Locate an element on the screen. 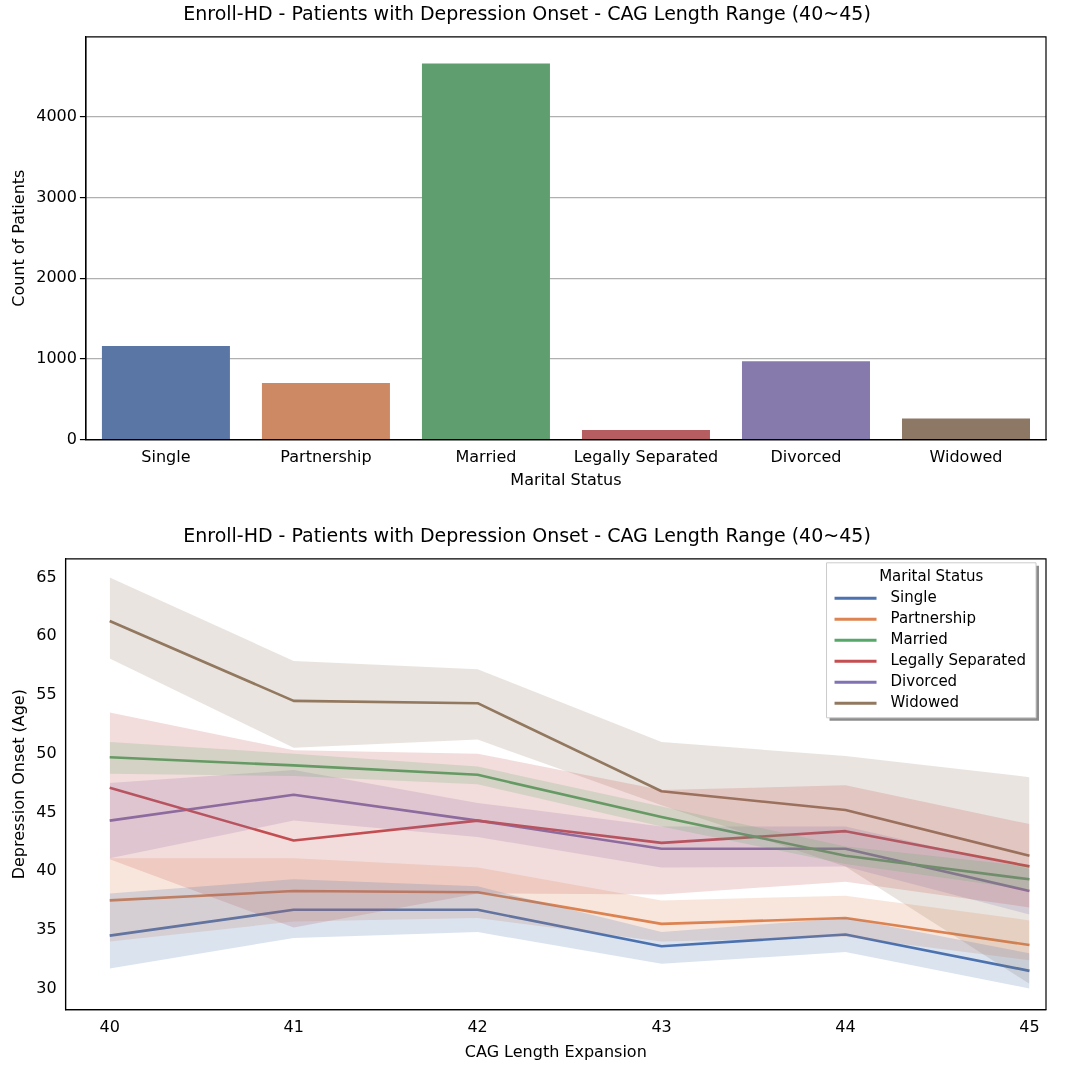 The width and height of the screenshot is (1078, 1072). x-tick-label: Legally Separated is located at coordinates (646, 457).